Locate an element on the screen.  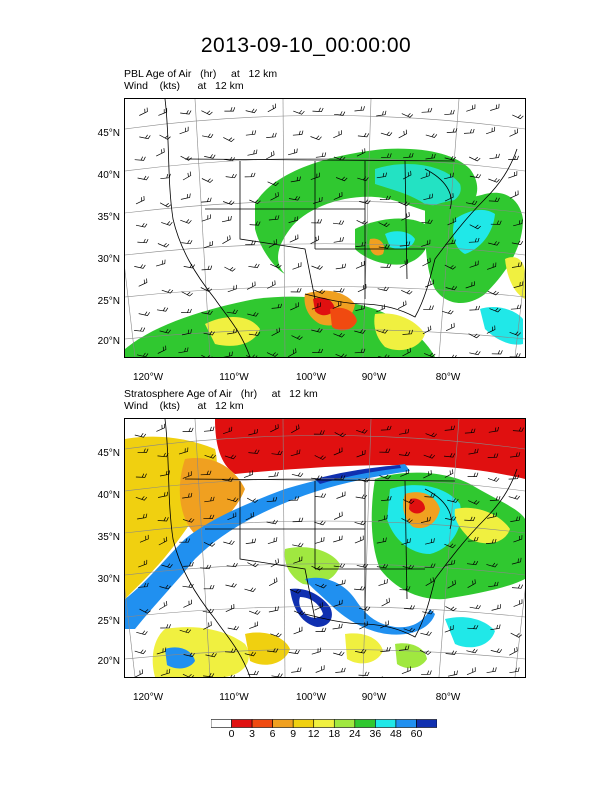
colorbar-label: 6 is located at coordinates (272, 734).